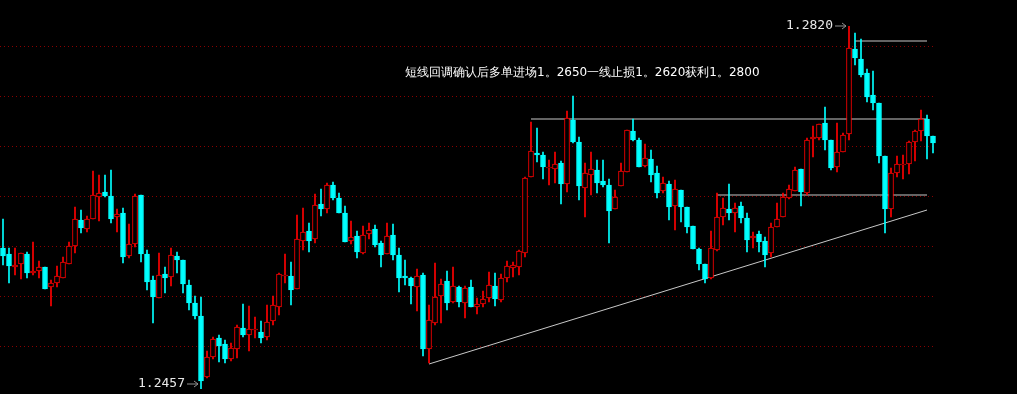 The image size is (1017, 394). Describe the element at coordinates (161, 383) in the screenshot. I see `annotation: 1.2457` at that location.